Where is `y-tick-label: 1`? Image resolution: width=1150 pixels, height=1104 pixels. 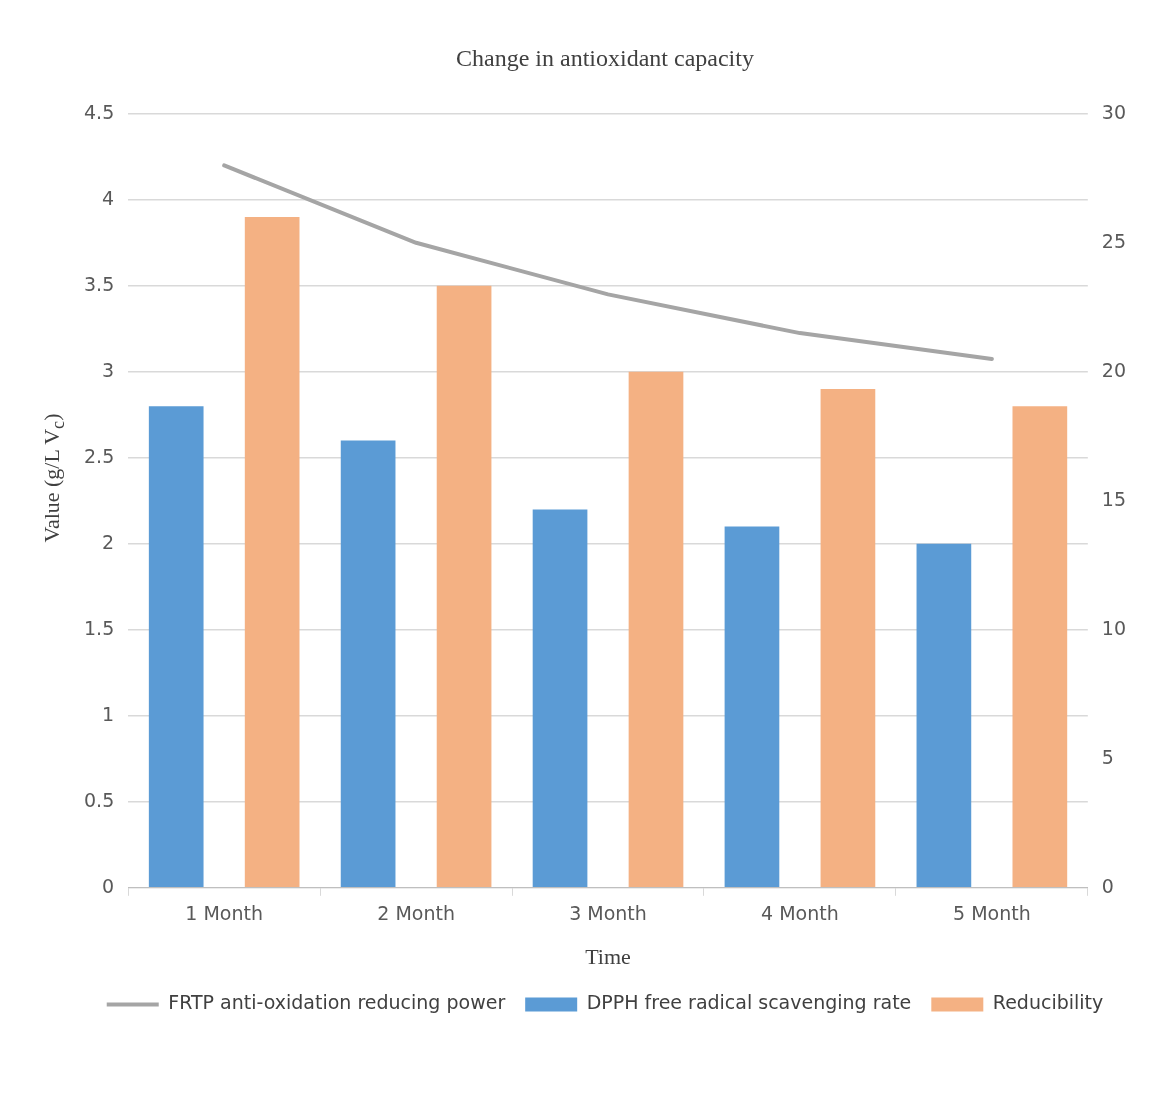 y-tick-label: 1 is located at coordinates (108, 713).